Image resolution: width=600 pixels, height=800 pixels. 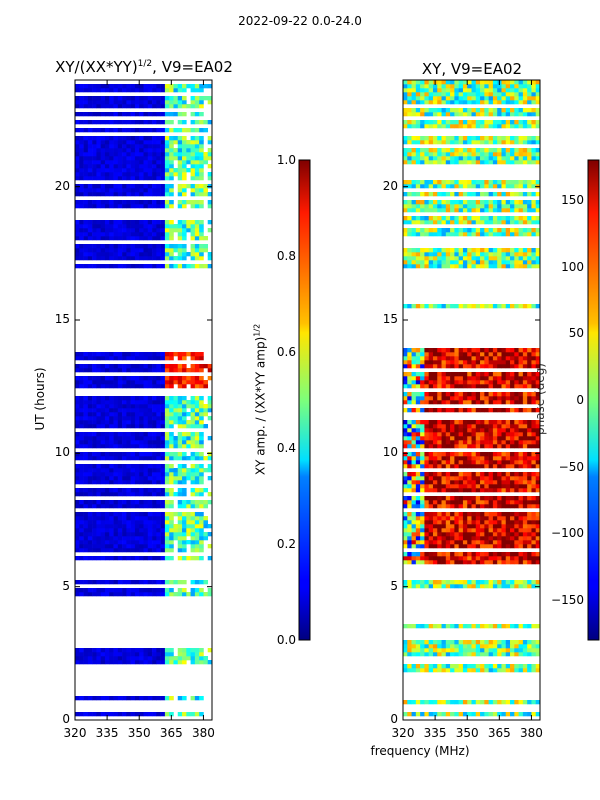 What do you see at coordinates (420, 751) in the screenshot?
I see `xlabel-shared: frequency (MHz)` at bounding box center [420, 751].